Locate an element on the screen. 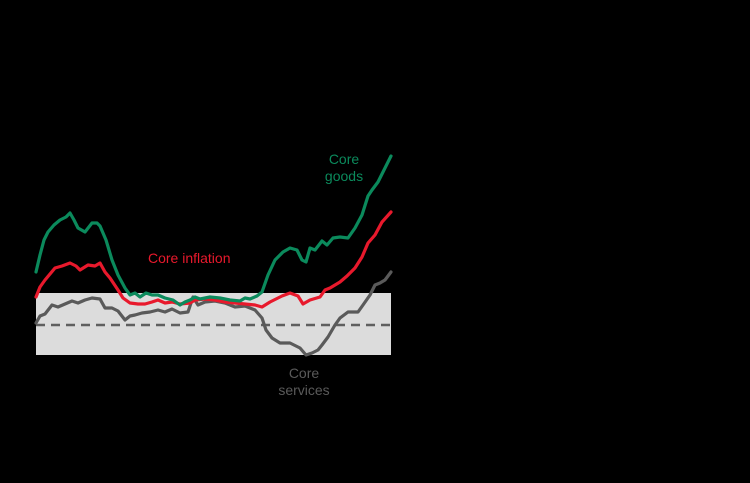  target-range-band is located at coordinates (213, 324).